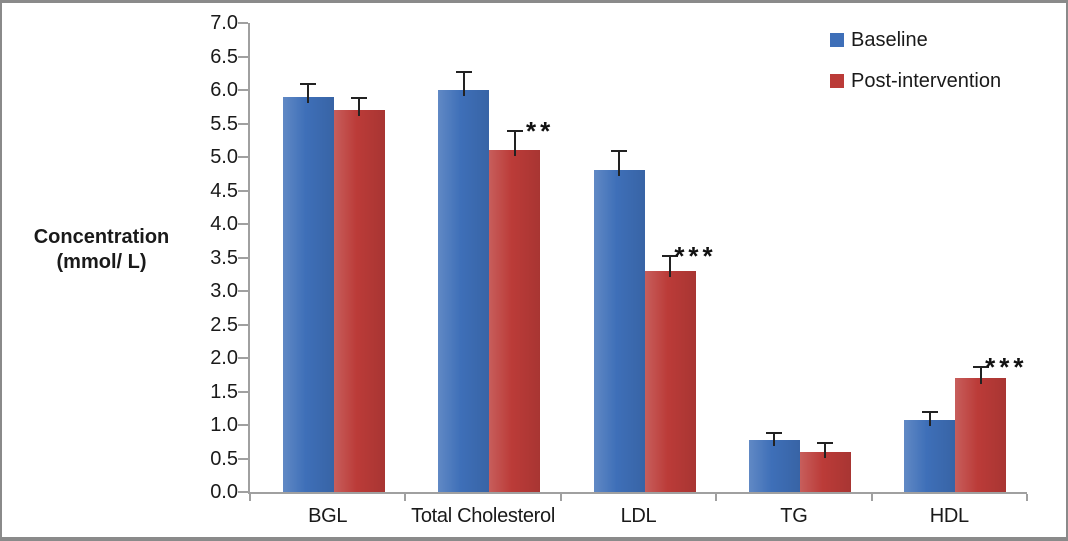  I want to click on error-bar-cap-baseline-ldl, so click(619, 151).